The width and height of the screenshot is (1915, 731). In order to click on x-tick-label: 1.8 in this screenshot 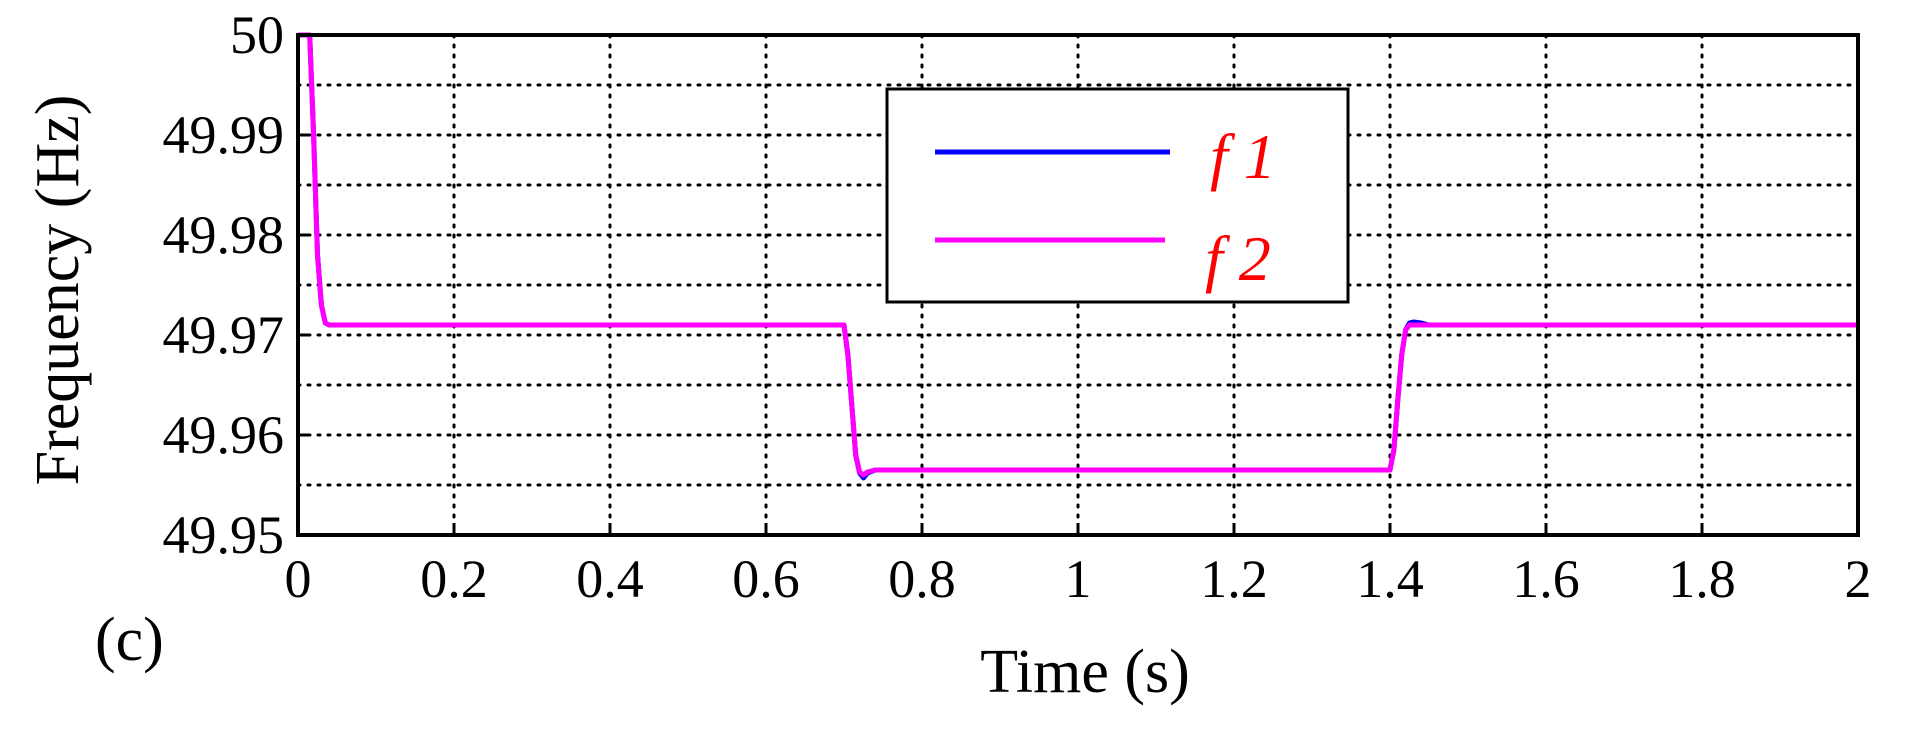, I will do `click(1702, 579)`.